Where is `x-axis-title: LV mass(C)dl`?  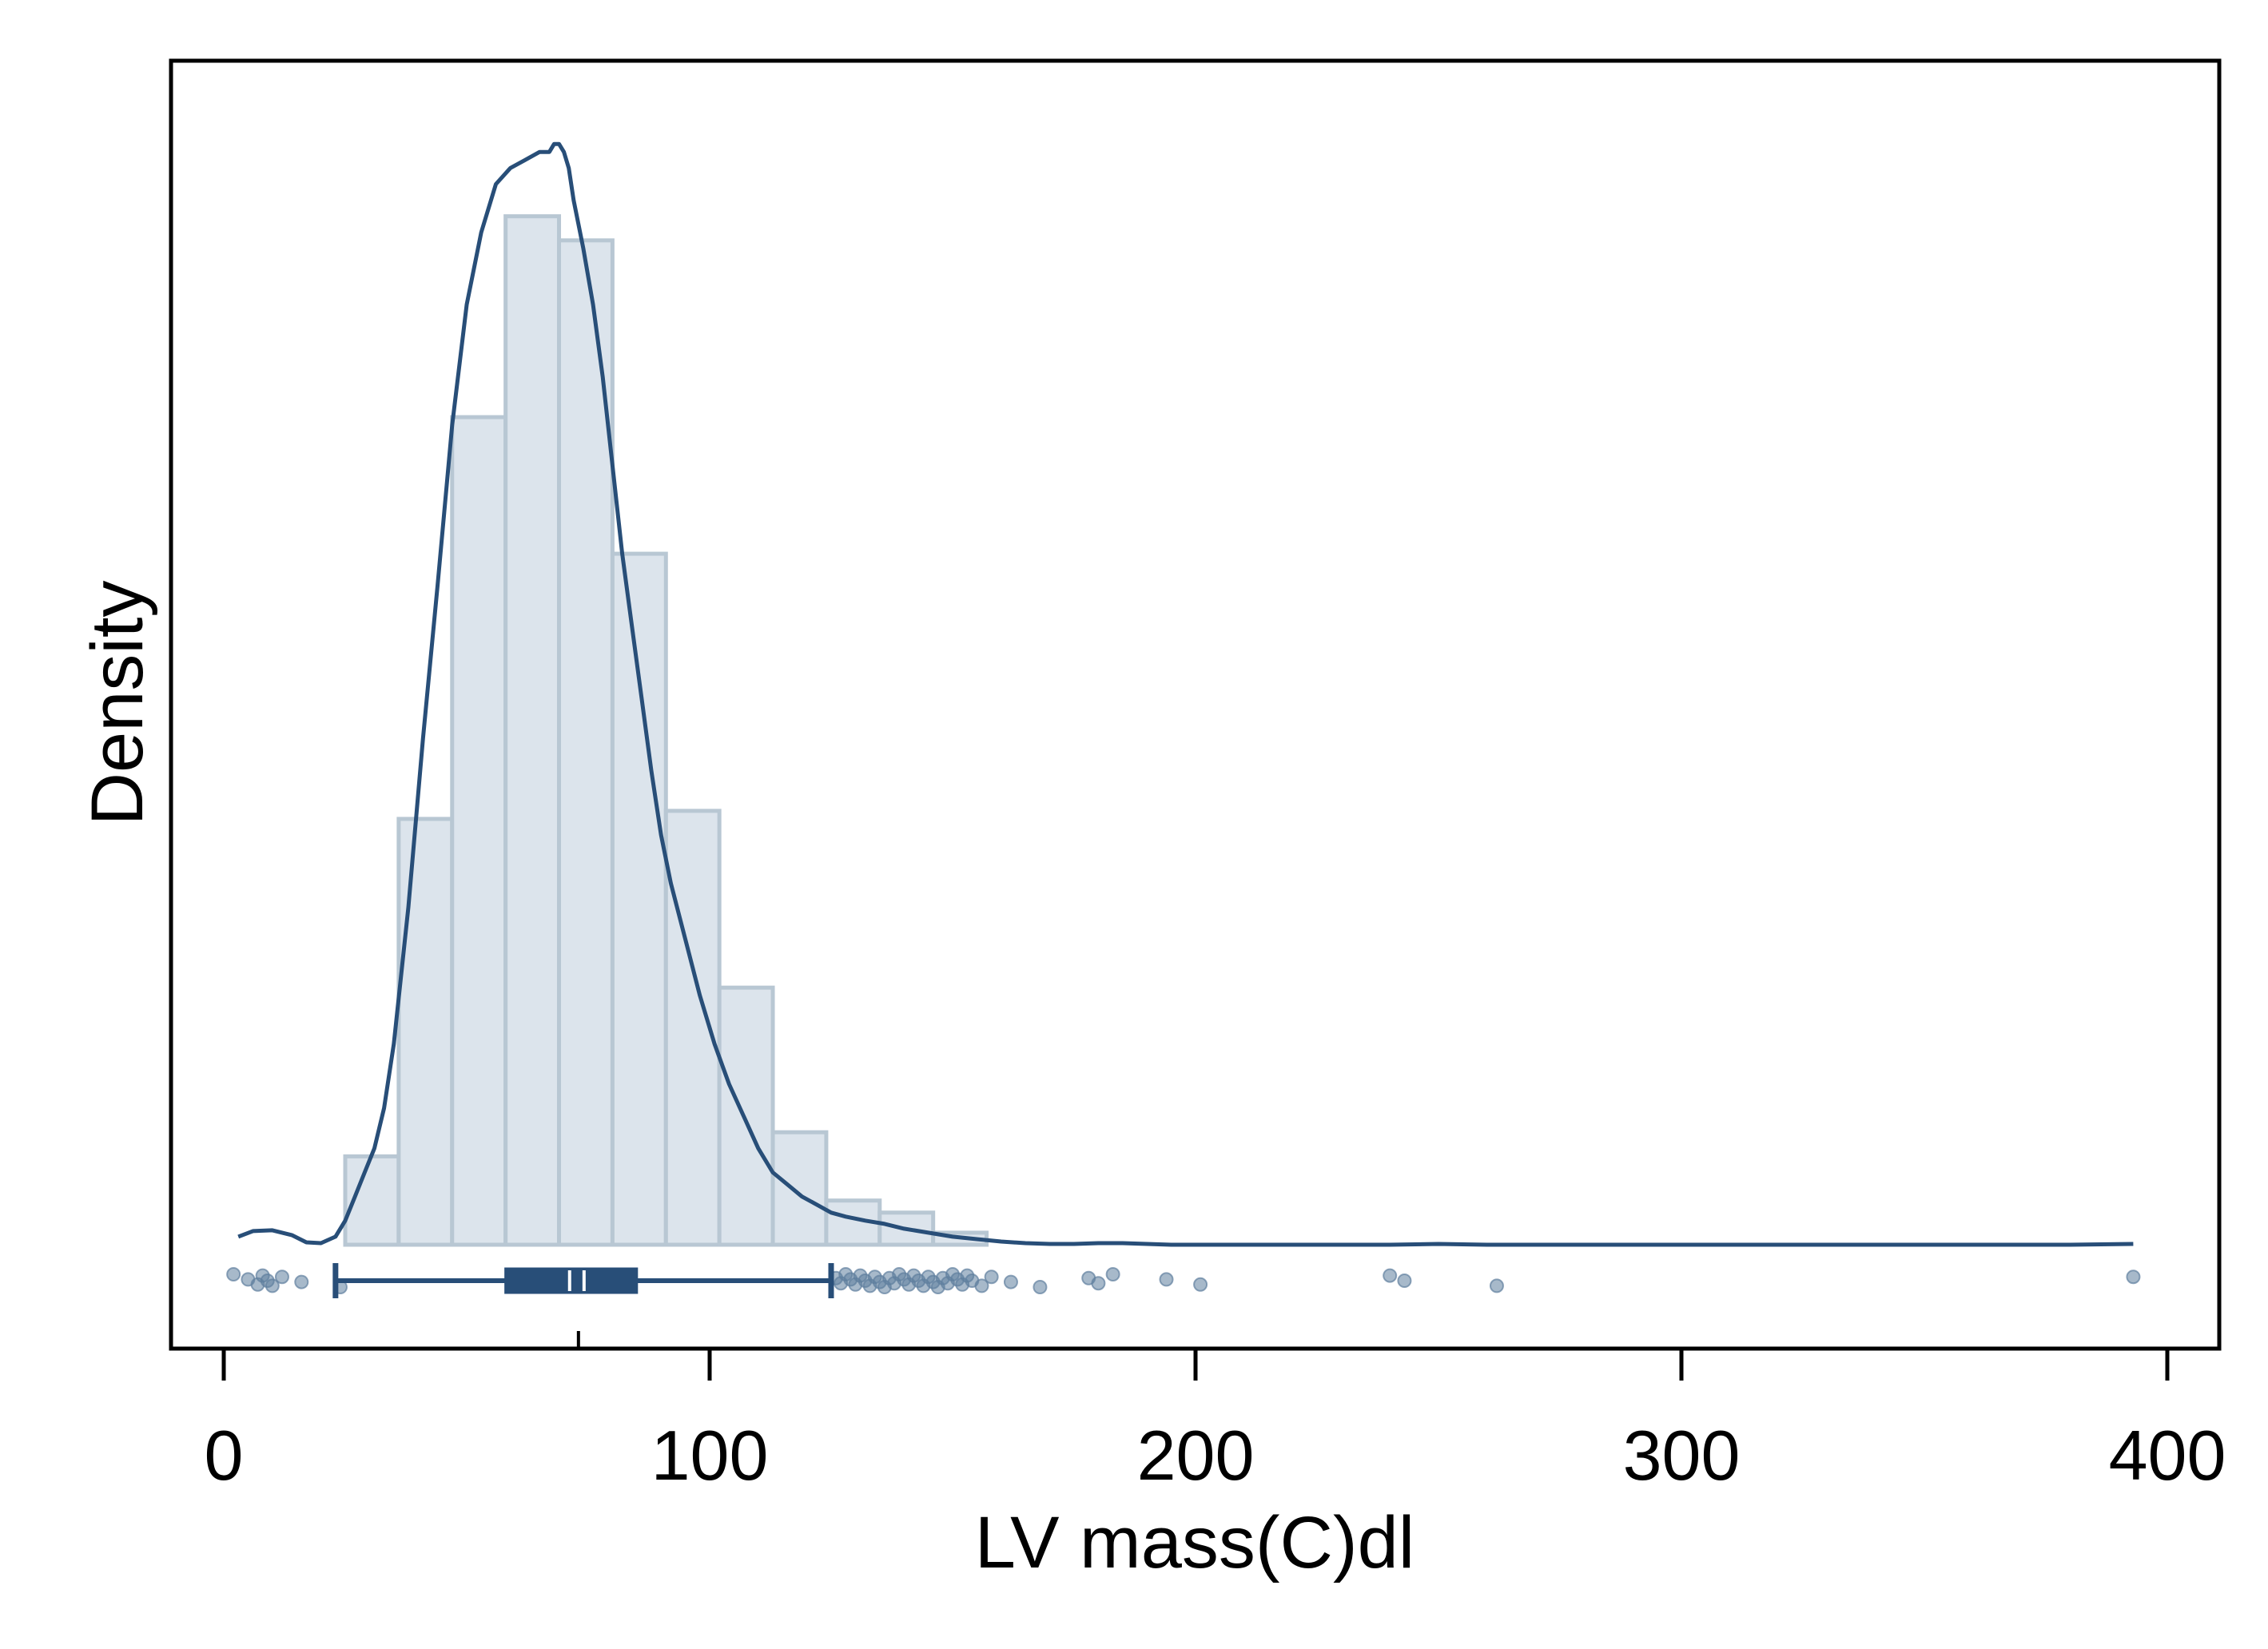 x-axis-title: LV mass(C)dl is located at coordinates (1195, 1542).